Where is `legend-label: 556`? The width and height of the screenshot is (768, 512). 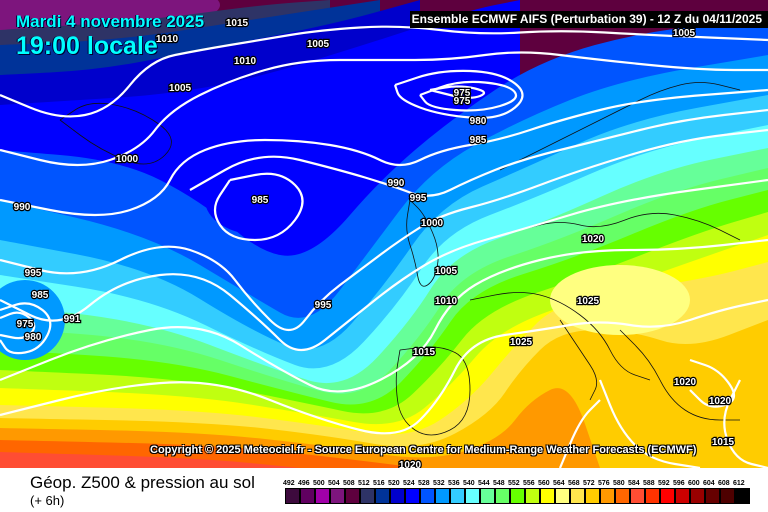
legend-label: 556 is located at coordinates (529, 483).